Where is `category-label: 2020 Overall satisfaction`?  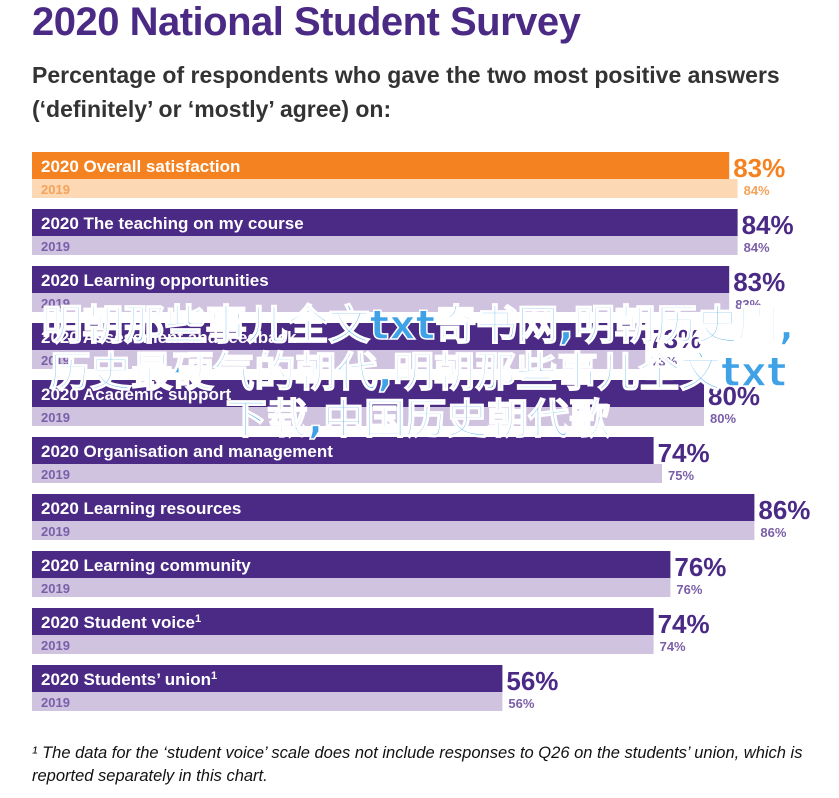 category-label: 2020 Overall satisfaction is located at coordinates (140, 166).